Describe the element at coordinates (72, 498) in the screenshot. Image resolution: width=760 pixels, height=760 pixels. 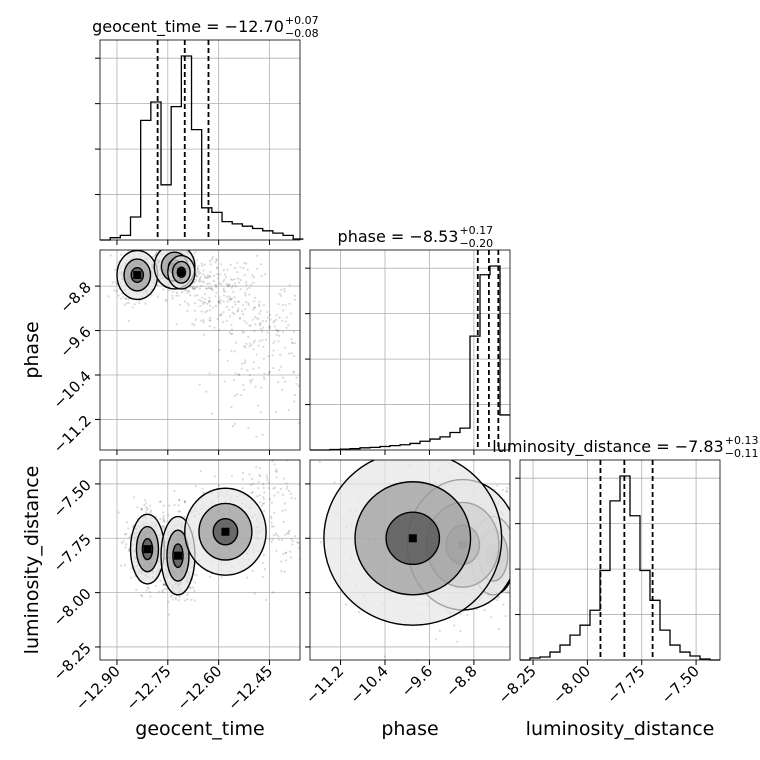
I see `y-tick-label: −7.50` at that location.